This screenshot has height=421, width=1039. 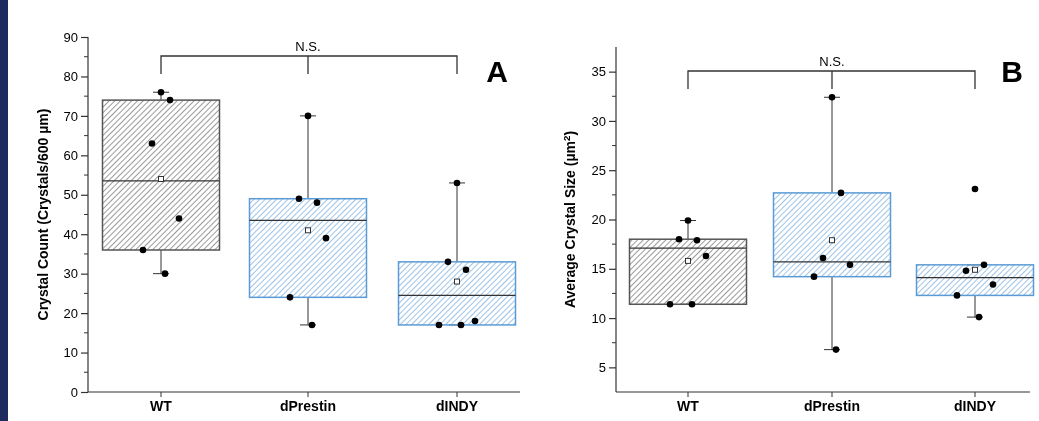 I want to click on y-tick-label: 5, so click(x=602, y=368).